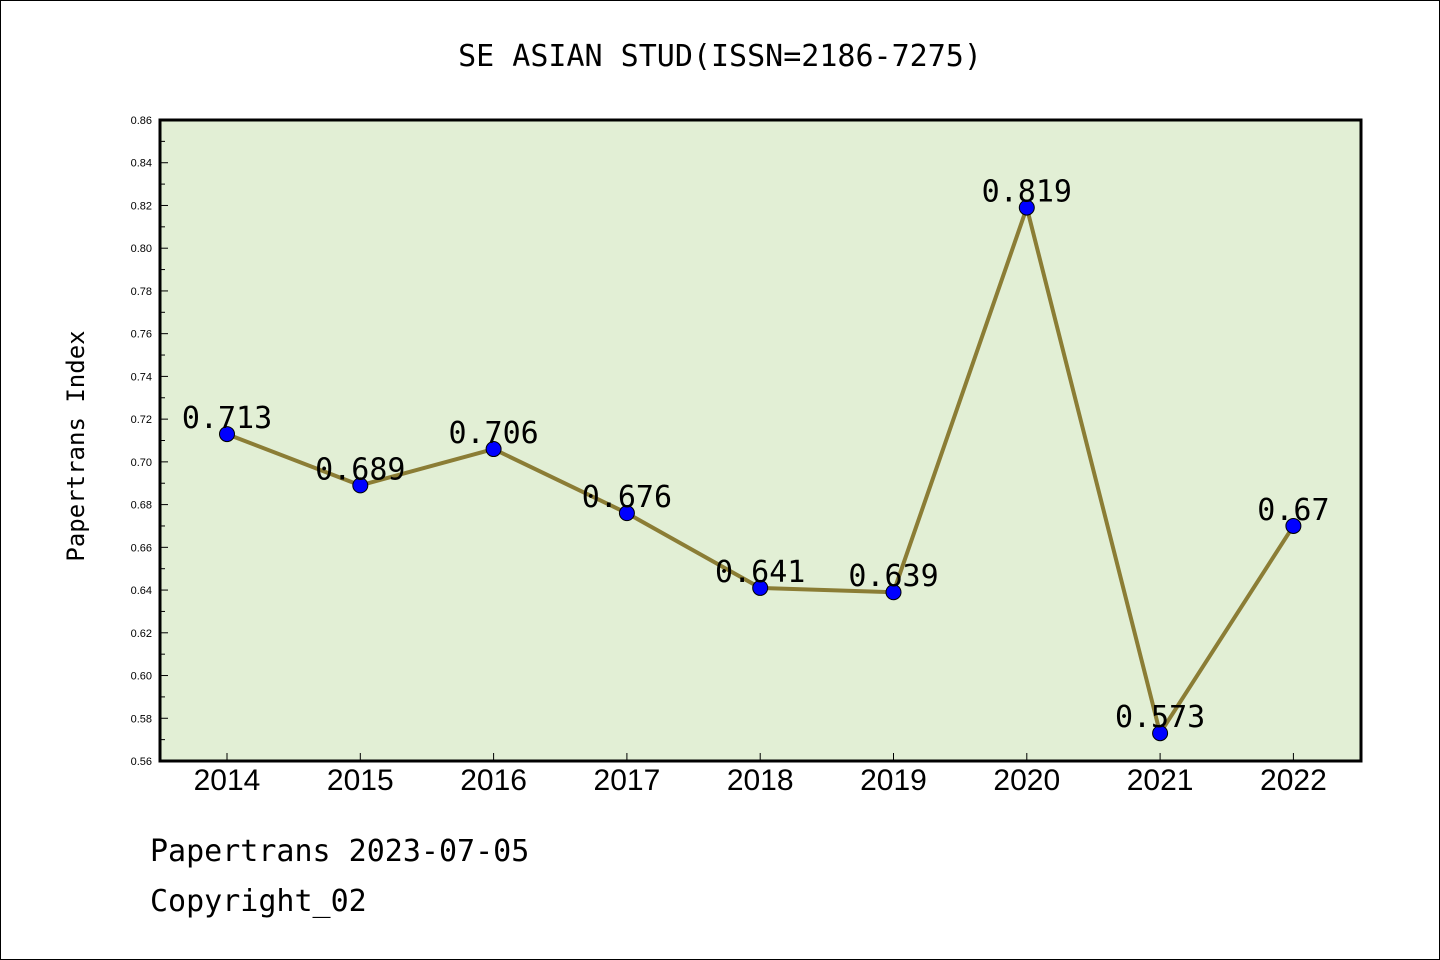 The width and height of the screenshot is (1440, 960). Describe the element at coordinates (141, 463) in the screenshot. I see `y-tick-label: 0.70` at that location.